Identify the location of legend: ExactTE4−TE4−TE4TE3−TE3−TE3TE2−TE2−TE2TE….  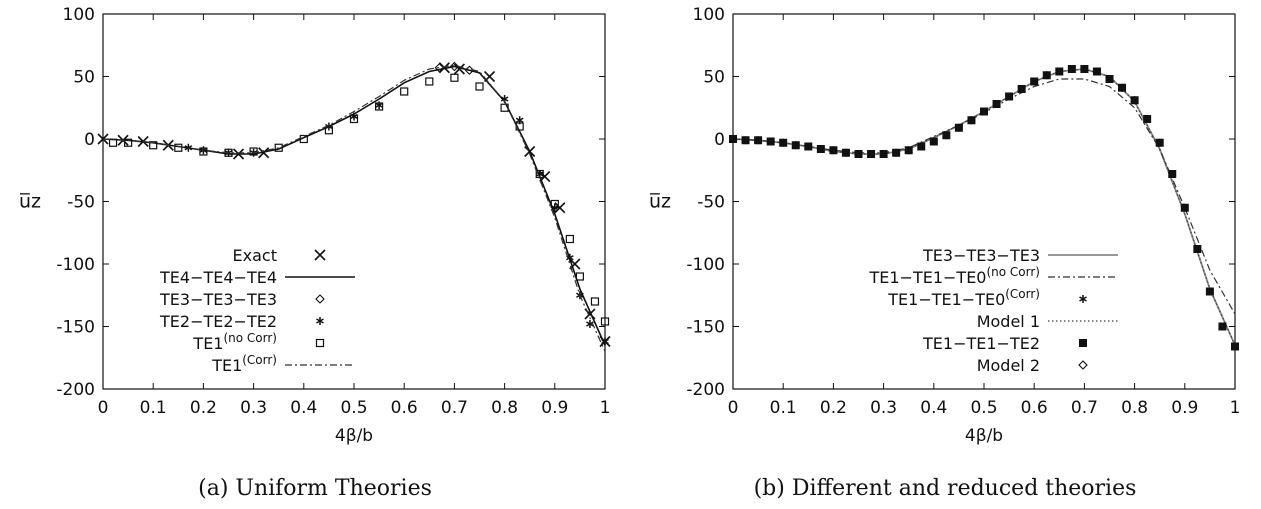
(257, 310).